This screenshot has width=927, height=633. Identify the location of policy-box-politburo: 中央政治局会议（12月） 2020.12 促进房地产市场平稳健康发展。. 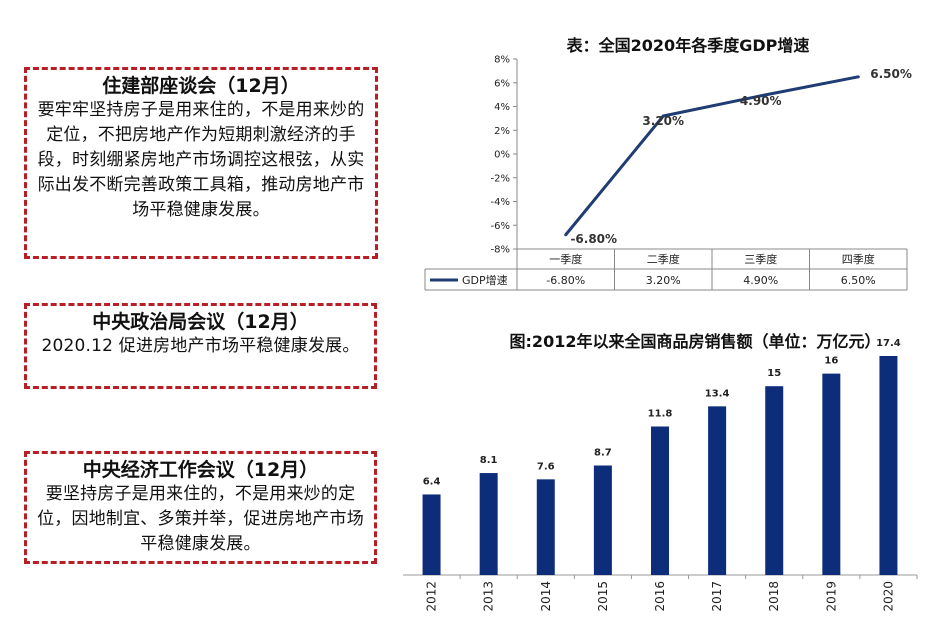
(200, 346).